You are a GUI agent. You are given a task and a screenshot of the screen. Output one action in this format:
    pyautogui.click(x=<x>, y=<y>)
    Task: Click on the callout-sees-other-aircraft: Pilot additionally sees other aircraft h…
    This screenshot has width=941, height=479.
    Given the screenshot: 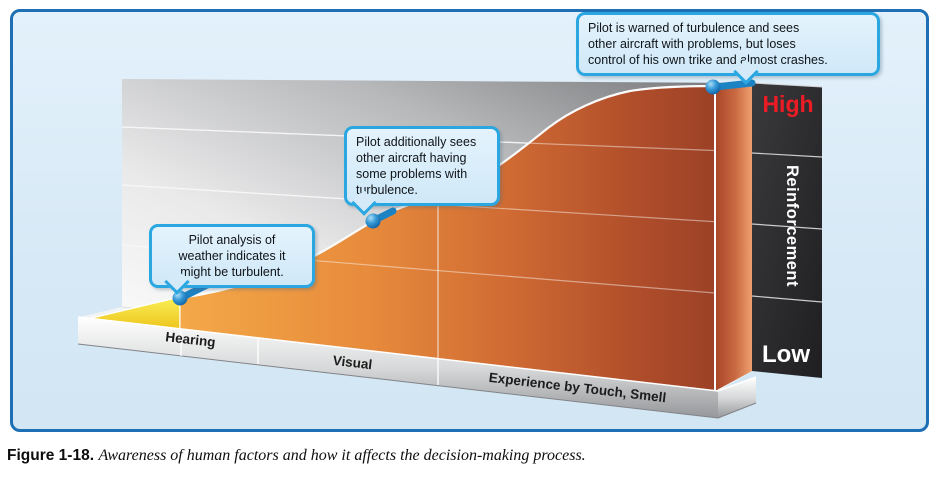 What is the action you would take?
    pyautogui.click(x=422, y=166)
    